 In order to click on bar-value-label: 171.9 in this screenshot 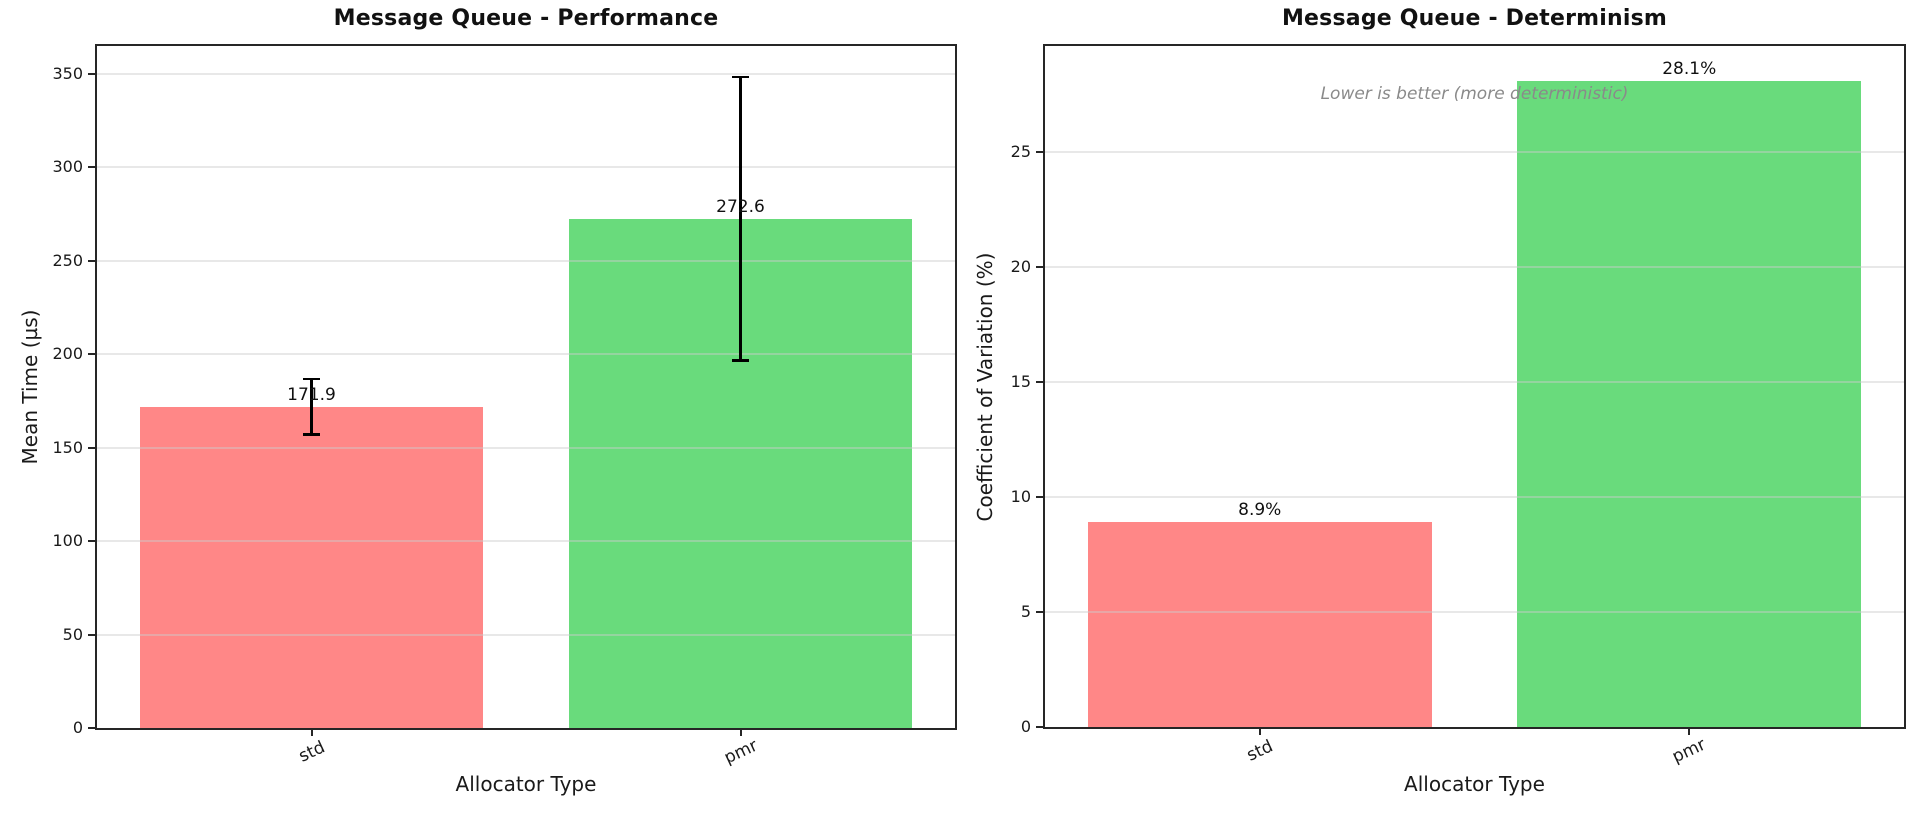, I will do `click(311, 394)`.